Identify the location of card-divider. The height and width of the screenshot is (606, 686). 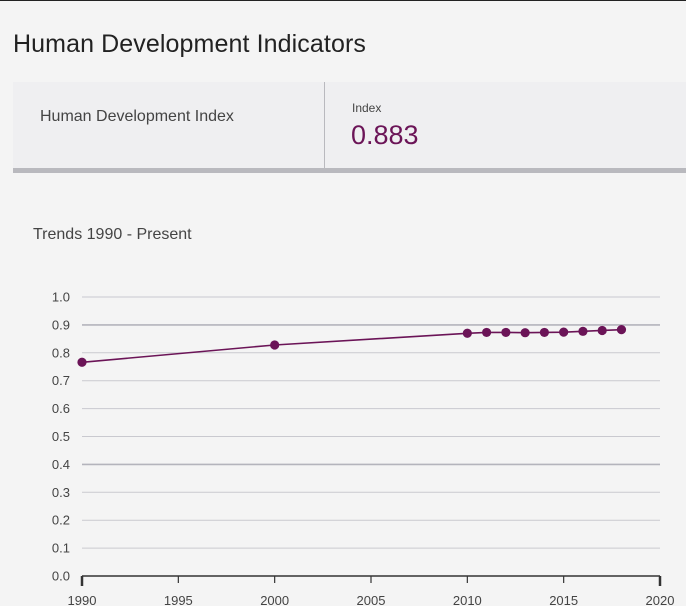
(324, 125).